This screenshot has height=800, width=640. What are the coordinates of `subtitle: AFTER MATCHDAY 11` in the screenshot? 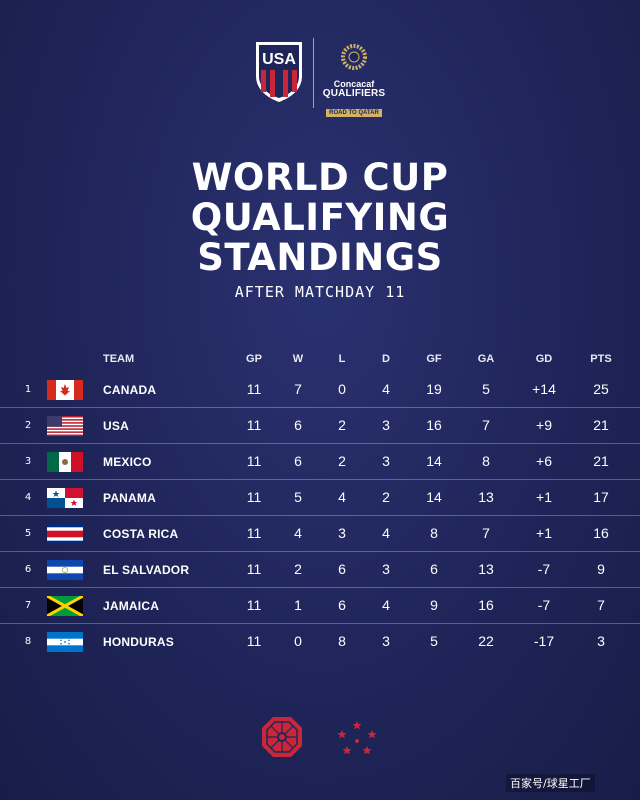 It's located at (320, 292).